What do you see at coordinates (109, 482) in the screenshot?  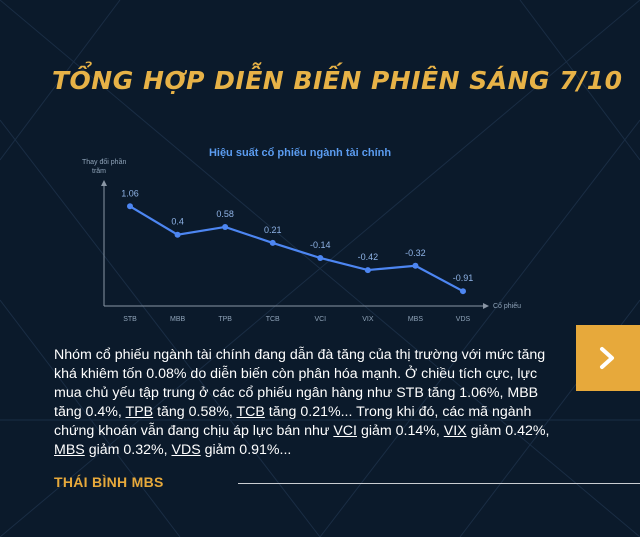 I see `author-label: THÁI BÌNH MBS` at bounding box center [109, 482].